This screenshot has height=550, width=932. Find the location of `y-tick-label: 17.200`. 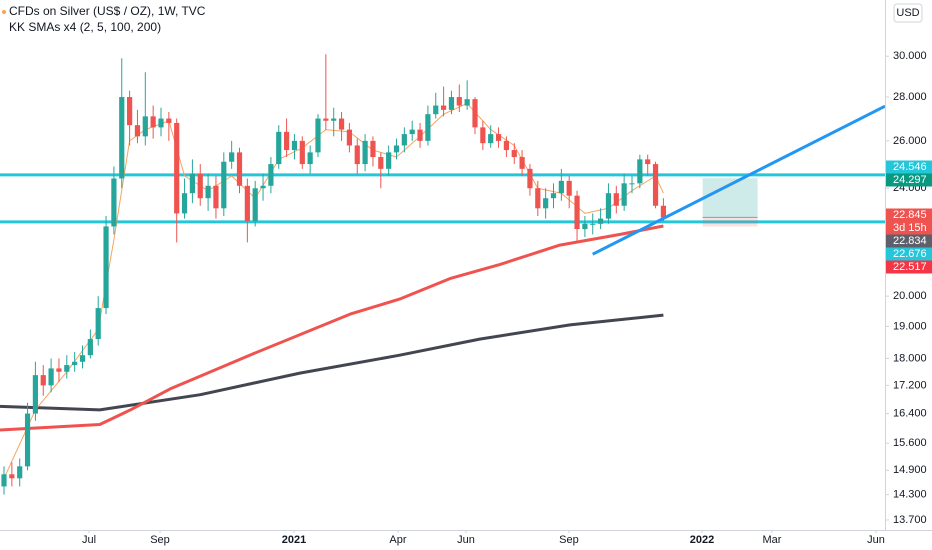

y-tick-label: 17.200 is located at coordinates (910, 385).